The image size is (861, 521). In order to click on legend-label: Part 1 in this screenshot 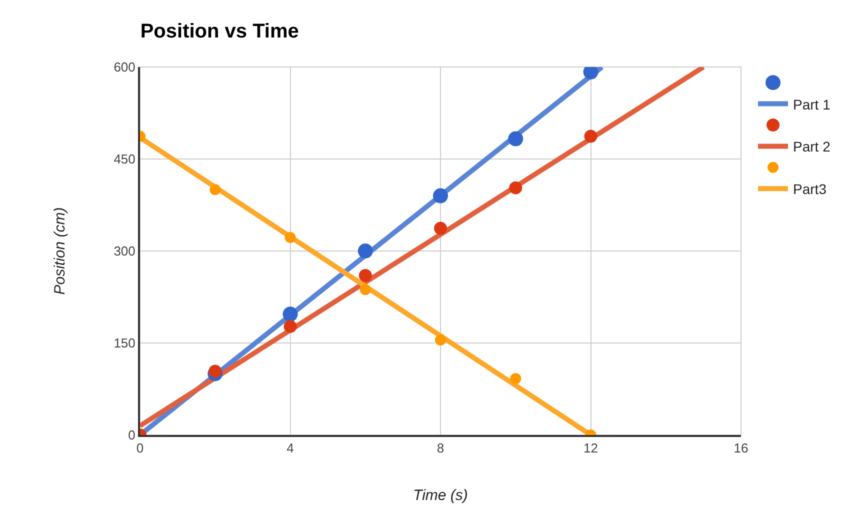, I will do `click(812, 104)`.